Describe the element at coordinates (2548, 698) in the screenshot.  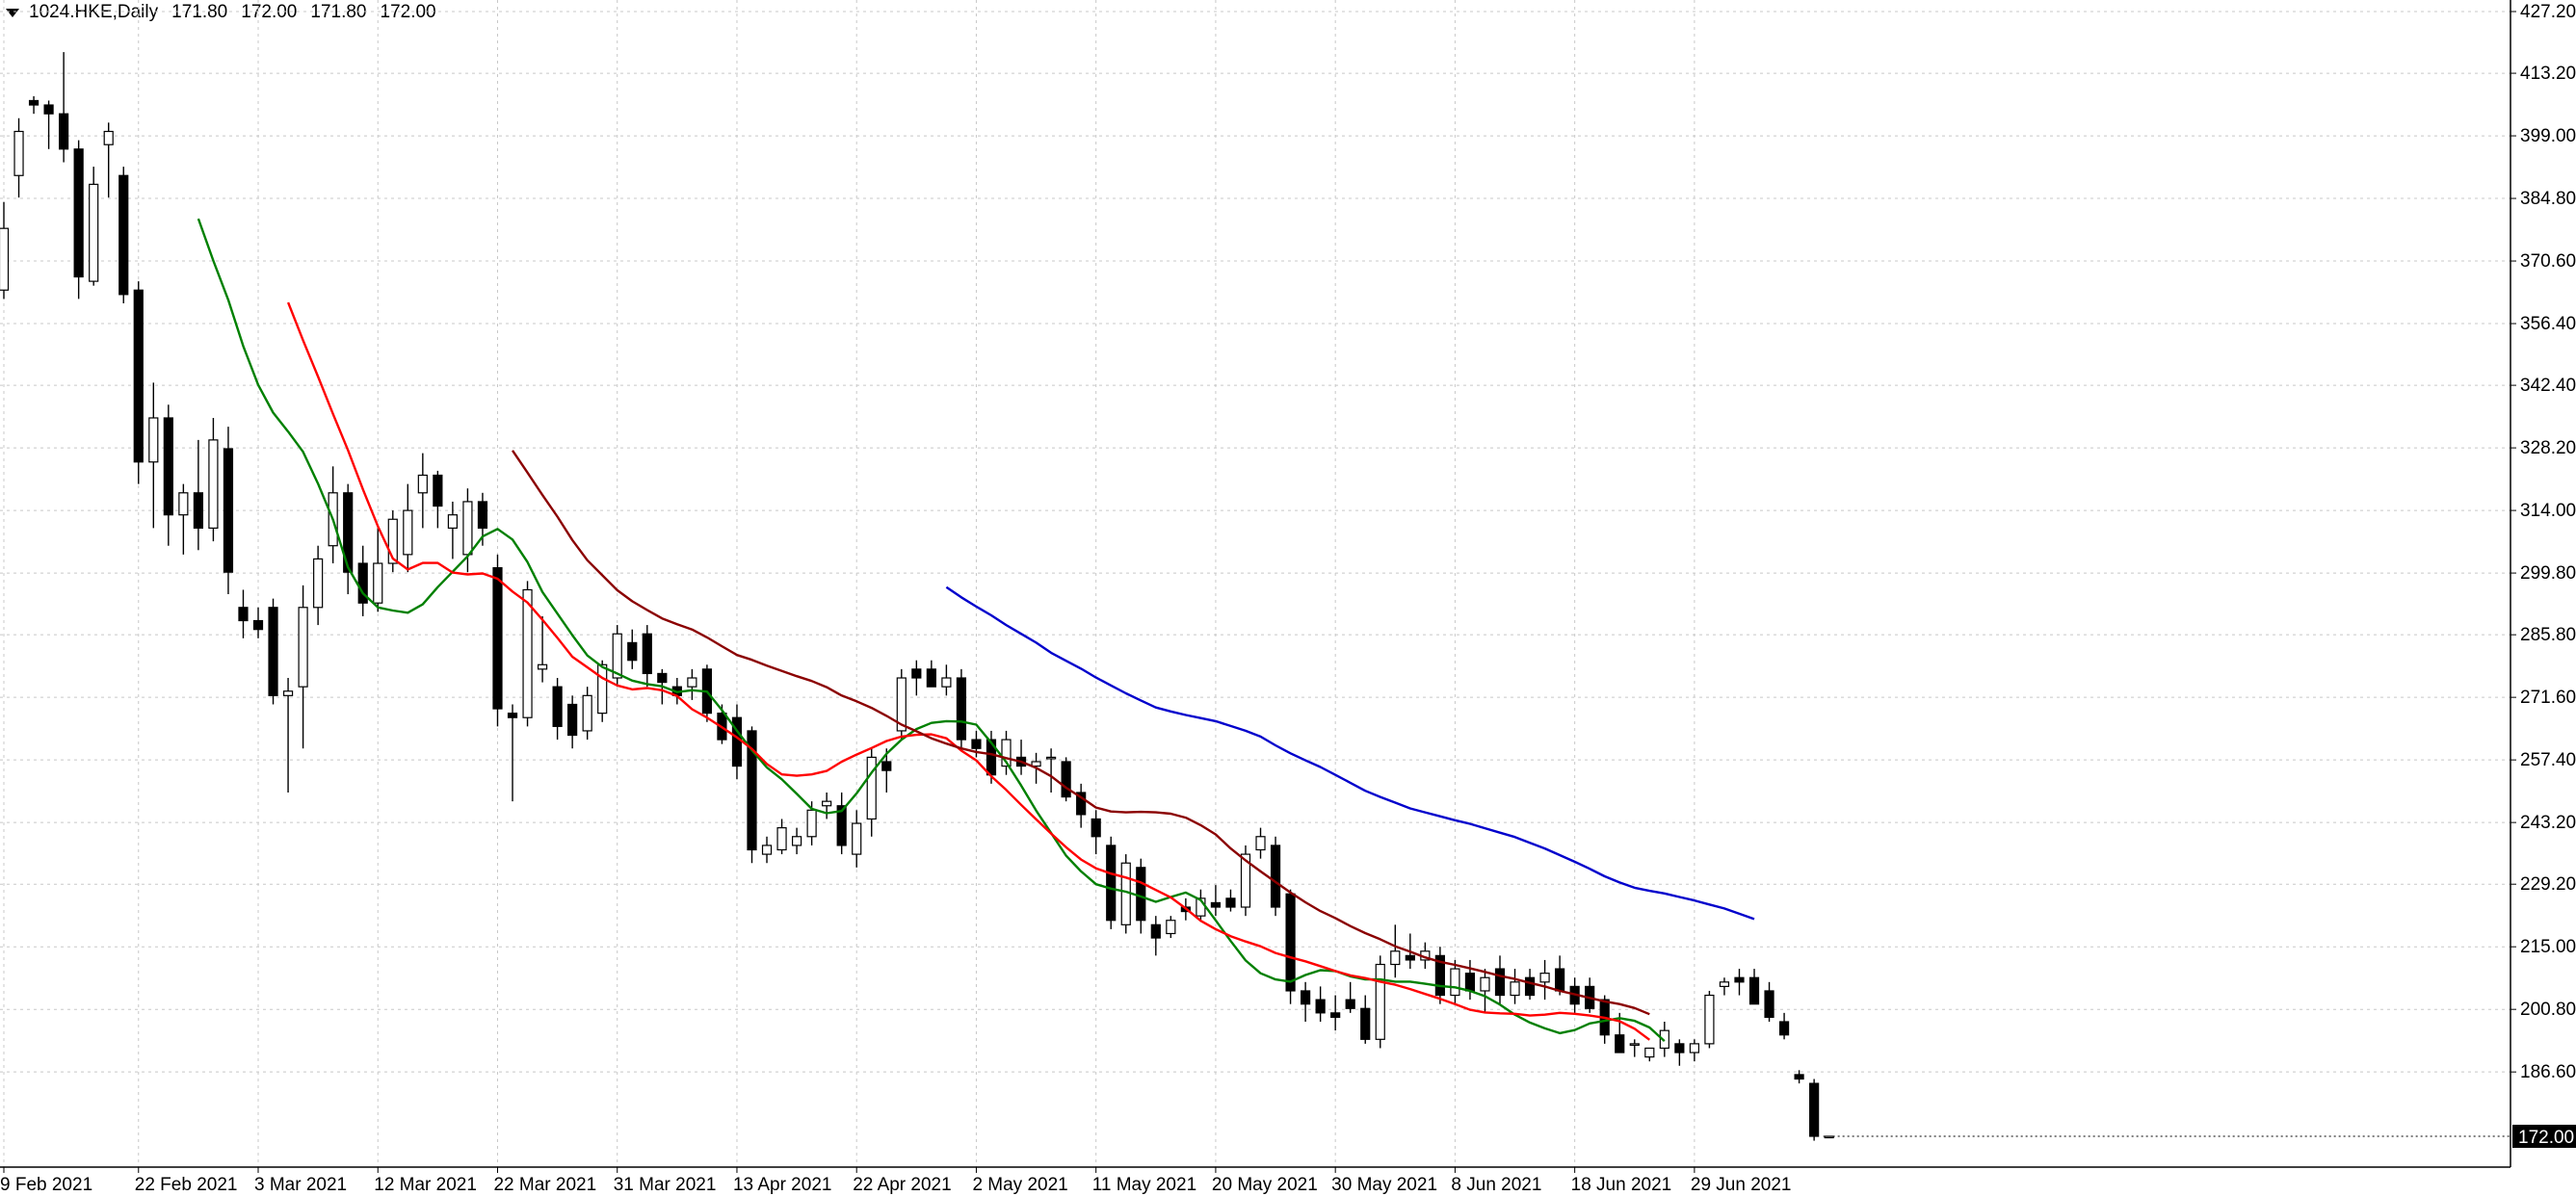
I see `y-tick-label: 271.60` at that location.